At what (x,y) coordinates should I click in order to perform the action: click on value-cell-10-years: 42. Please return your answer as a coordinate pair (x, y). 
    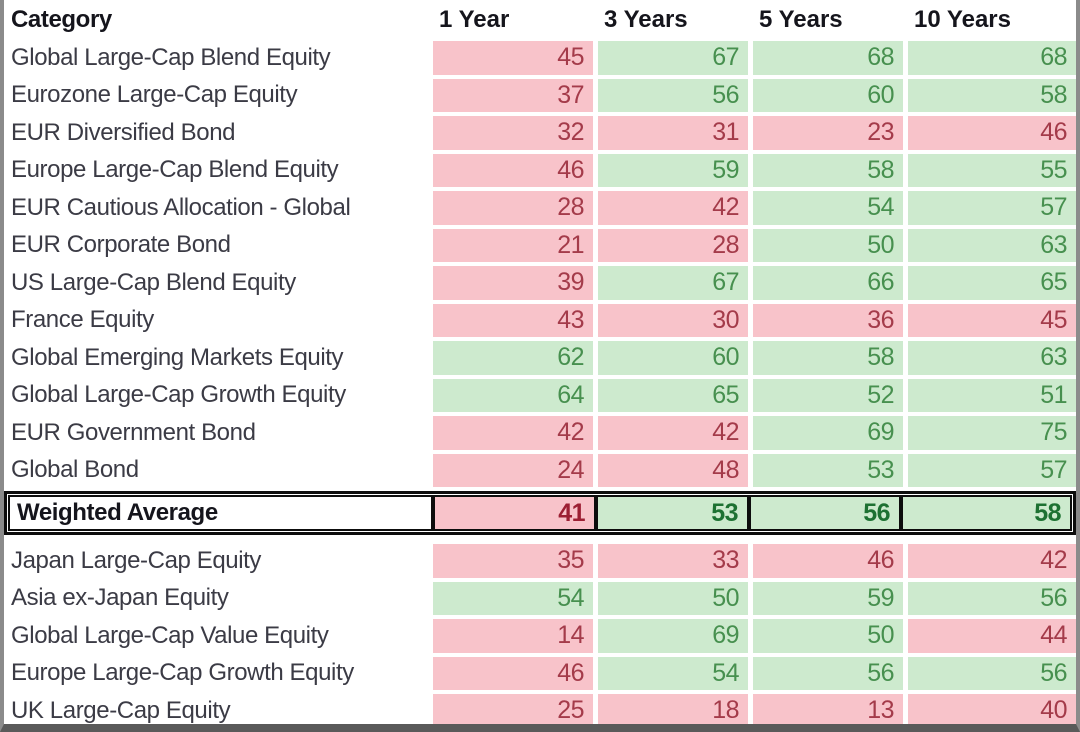
    Looking at the image, I should click on (992, 561).